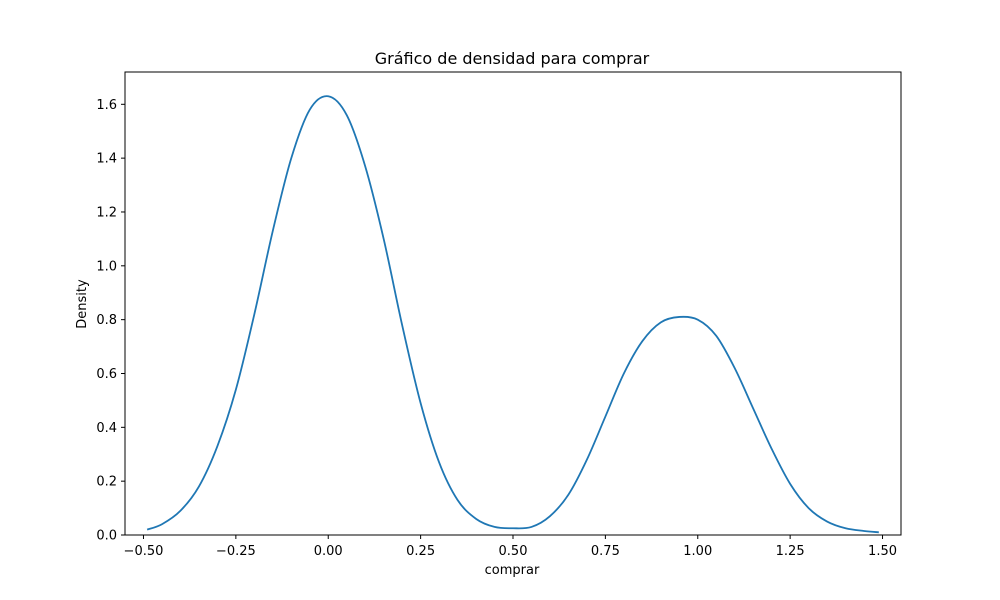  I want to click on y-axis: 0.0 0.2 0.4 0.6 0.8 1.0 1.2 1.4 1.6, so click(110, 321).